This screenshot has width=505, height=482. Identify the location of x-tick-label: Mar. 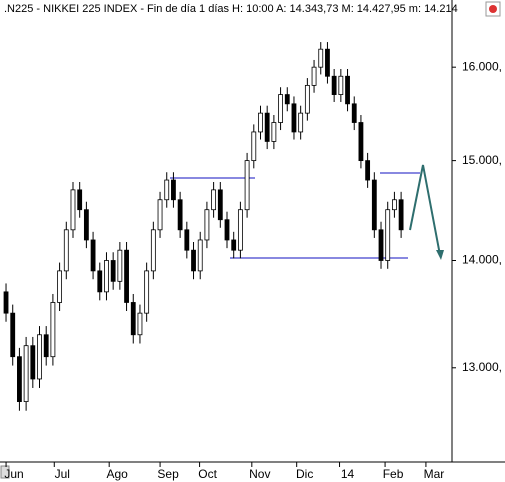
(434, 474).